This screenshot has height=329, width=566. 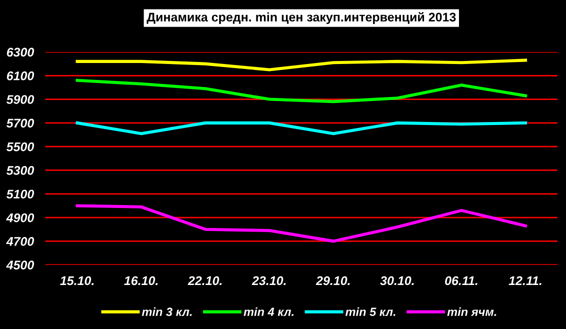 What do you see at coordinates (141, 281) in the screenshot?
I see `x-tick-label: 16.10.` at bounding box center [141, 281].